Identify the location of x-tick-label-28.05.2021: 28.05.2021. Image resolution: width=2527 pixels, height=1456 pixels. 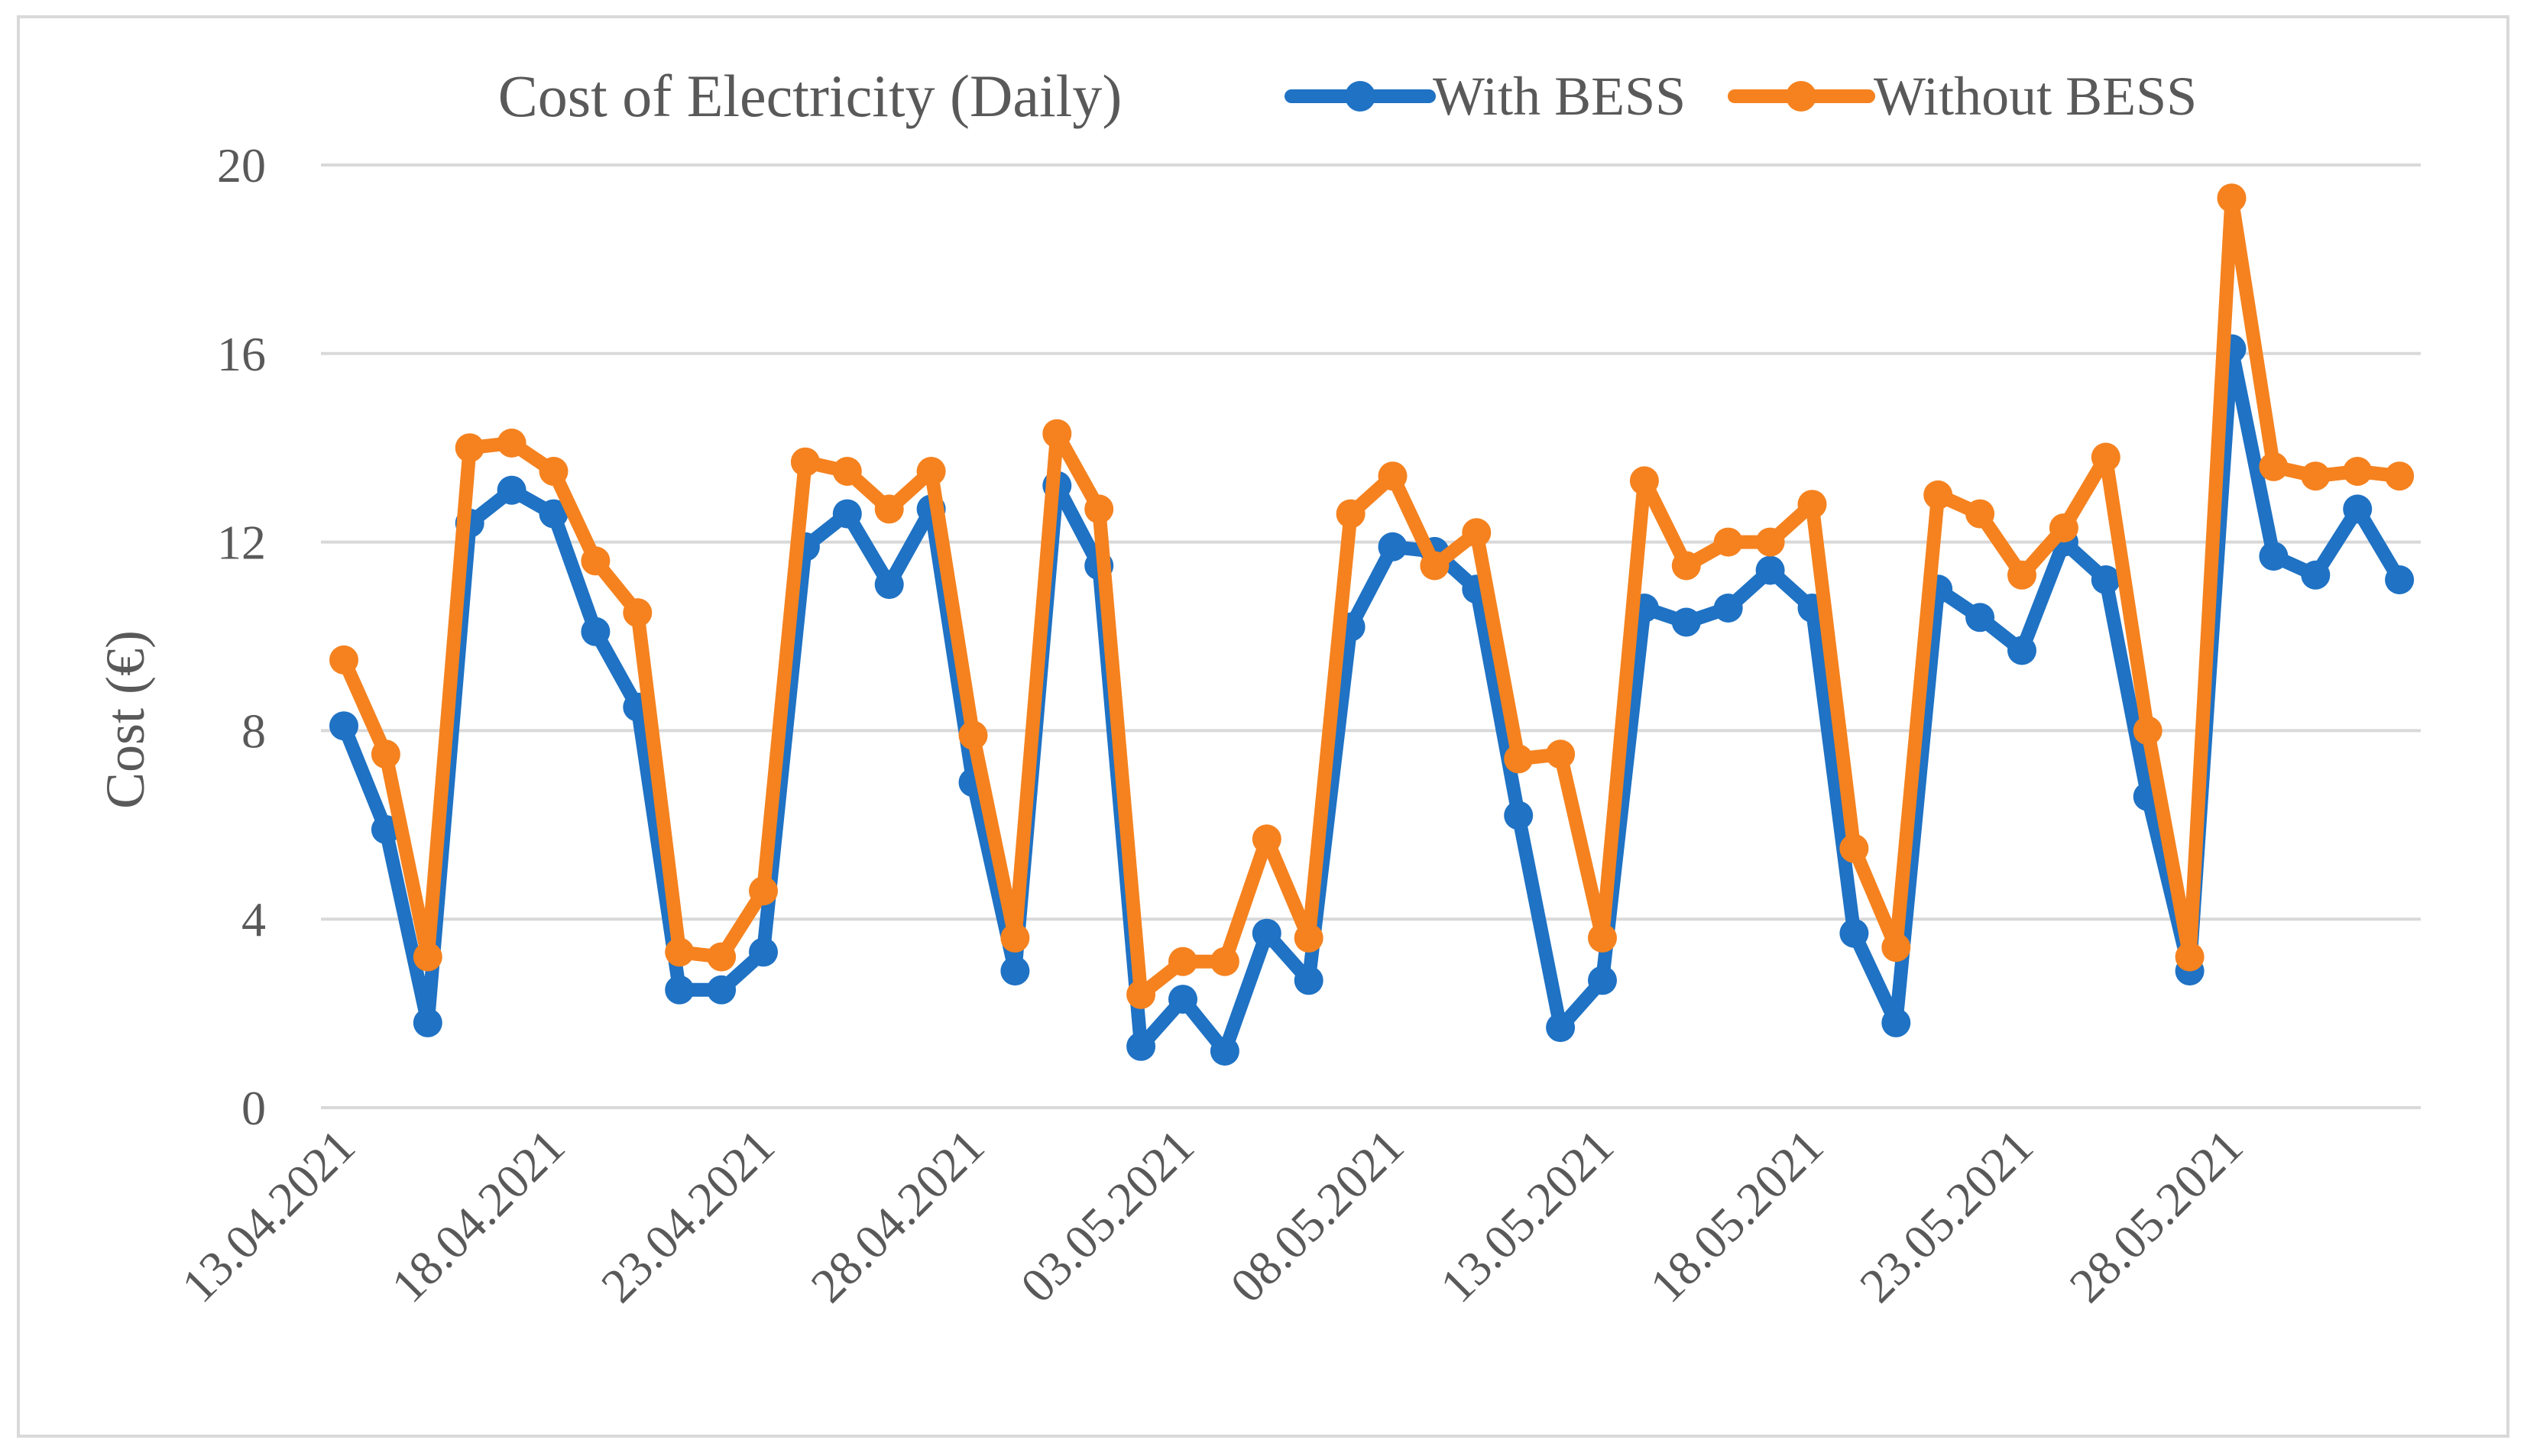
(2156, 1216).